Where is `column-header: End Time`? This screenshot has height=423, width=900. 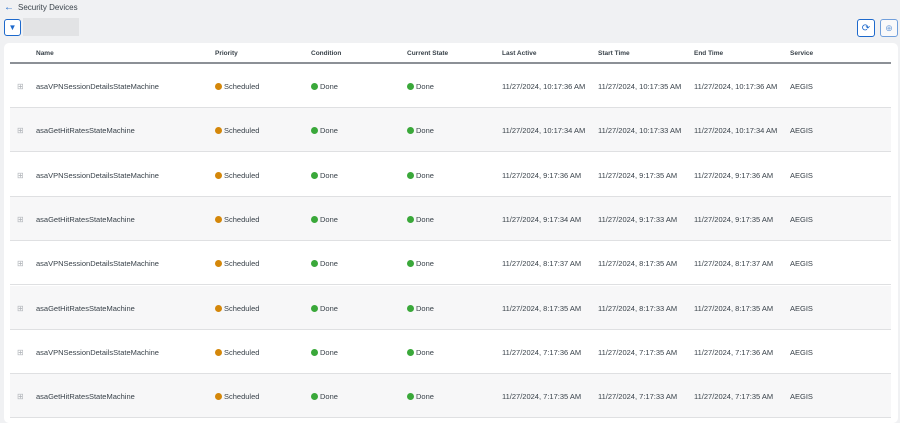 column-header: End Time is located at coordinates (709, 53).